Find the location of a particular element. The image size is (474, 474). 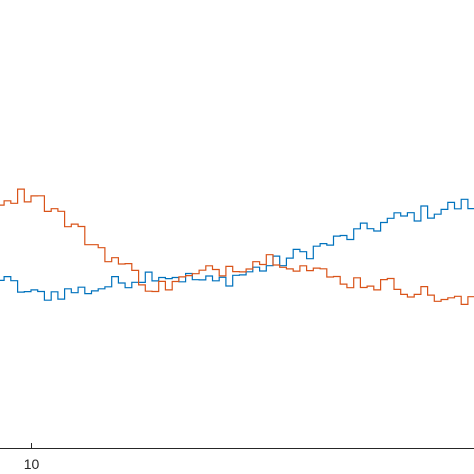

x-axis-ticks: 1020304050607080 is located at coordinates (32, 457).